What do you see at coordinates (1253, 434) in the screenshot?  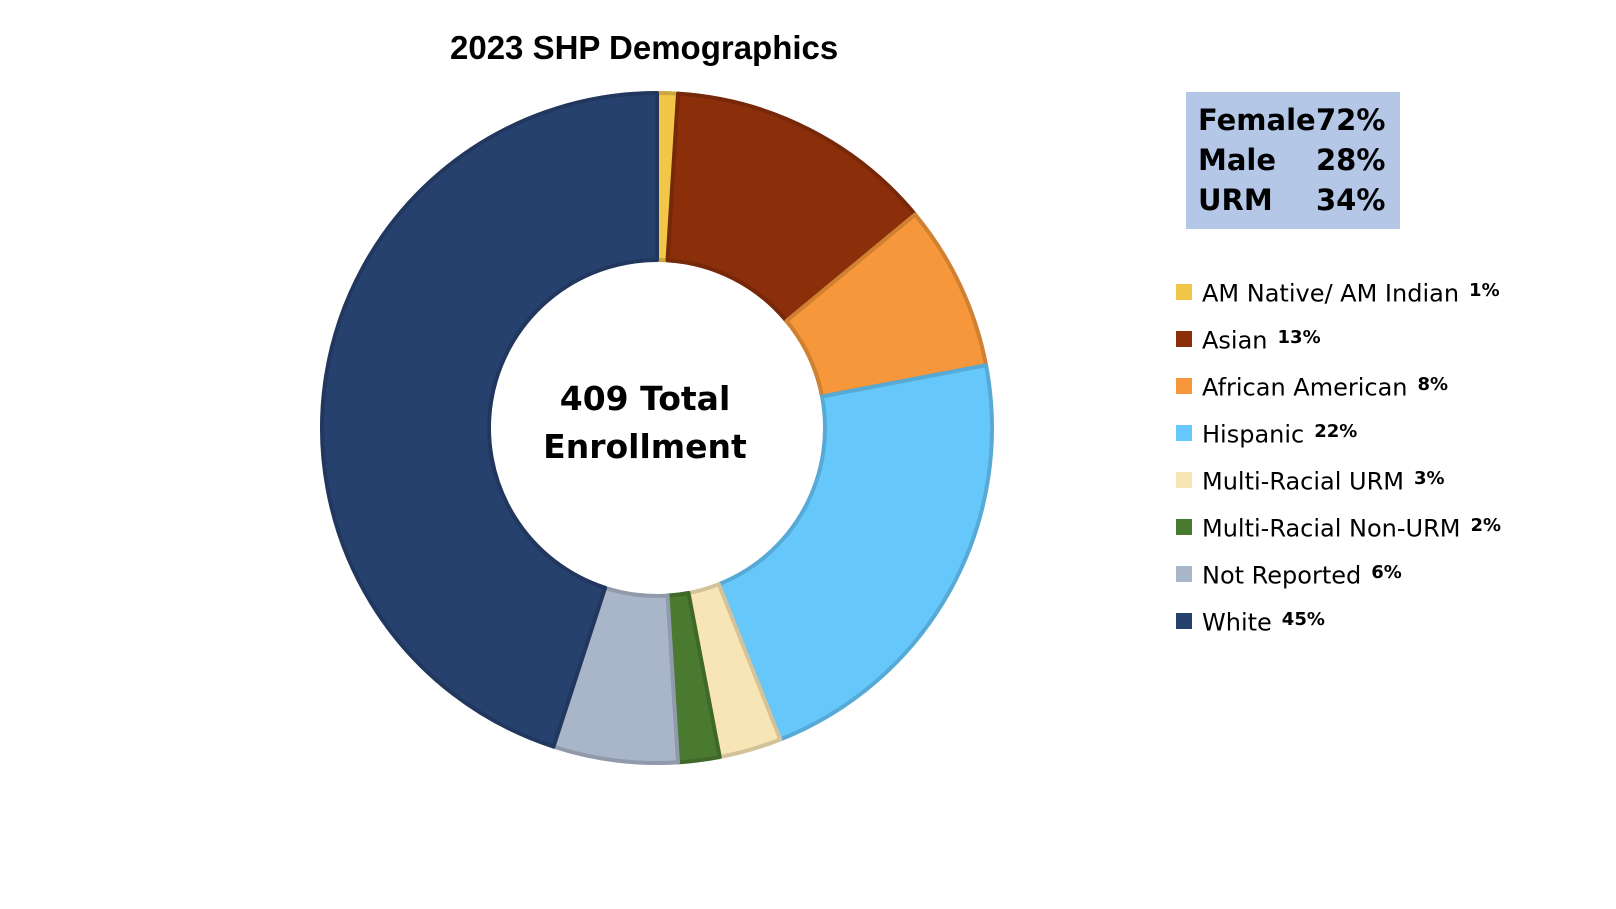 I see `legend-label: Hispanic` at bounding box center [1253, 434].